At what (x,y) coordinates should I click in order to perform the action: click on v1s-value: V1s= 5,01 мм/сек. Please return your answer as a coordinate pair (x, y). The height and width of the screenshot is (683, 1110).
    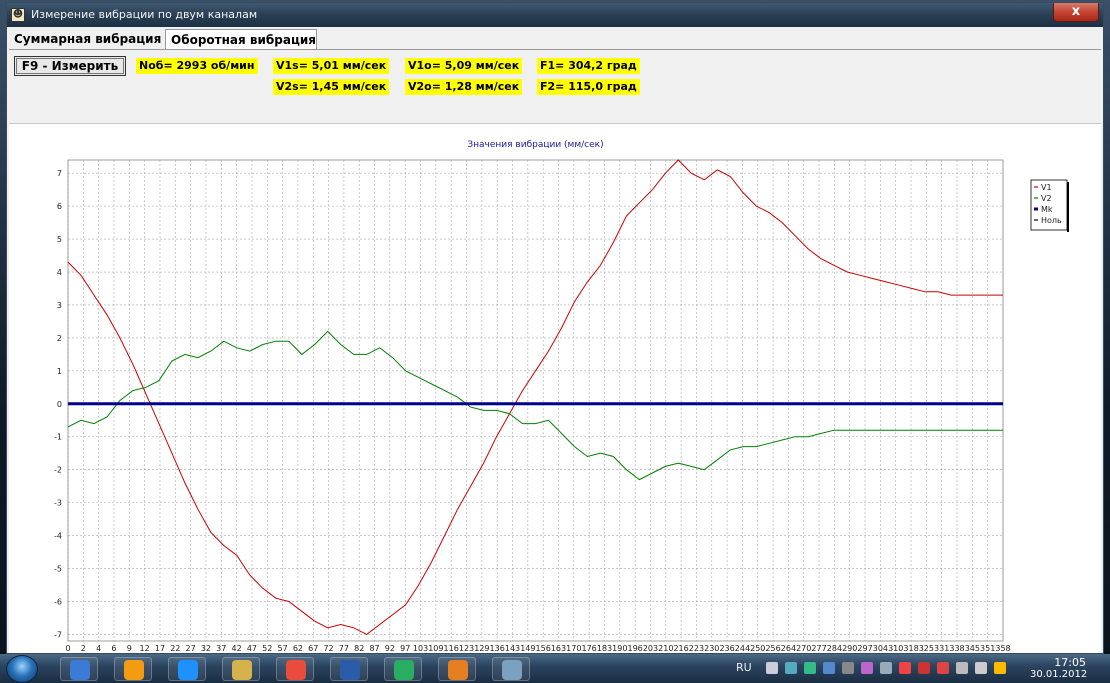
    Looking at the image, I should click on (331, 66).